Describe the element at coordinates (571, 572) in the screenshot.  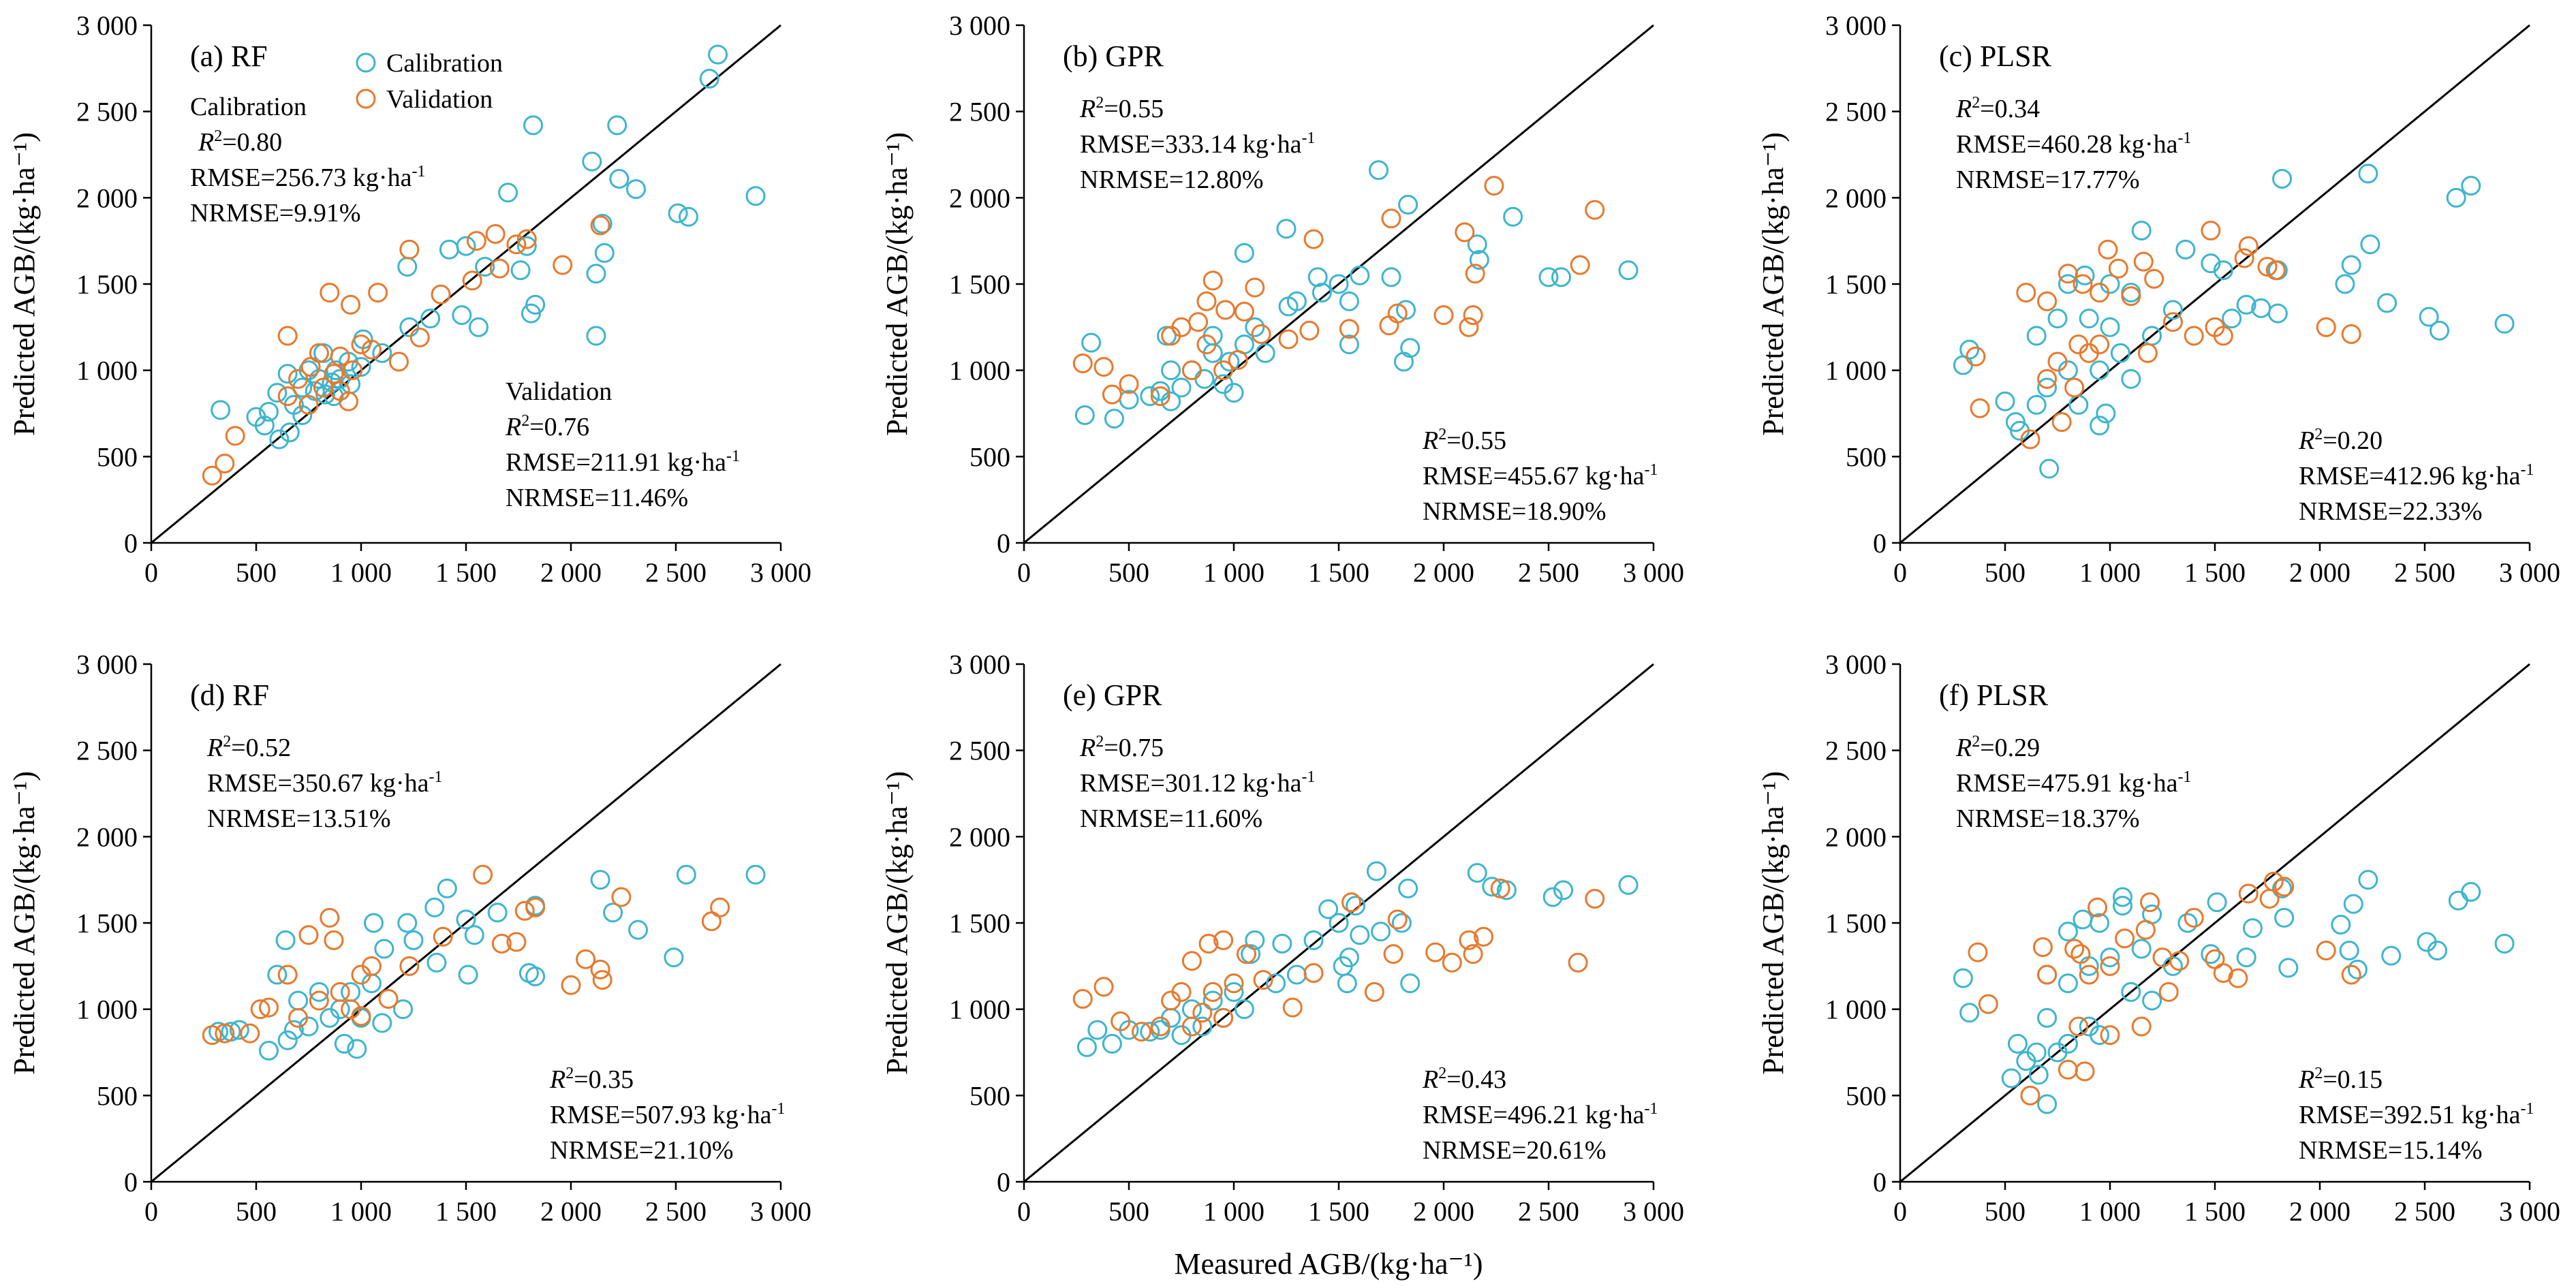
I see `x-tick-label: 2 000` at that location.